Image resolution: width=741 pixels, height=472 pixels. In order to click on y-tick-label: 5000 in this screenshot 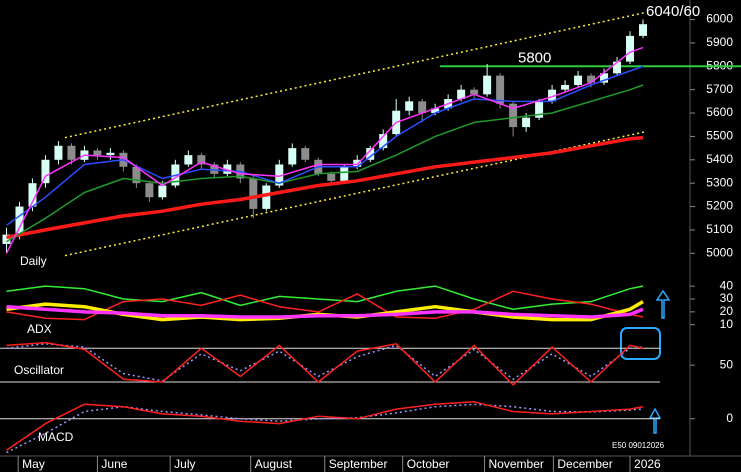, I will do `click(719, 252)`.